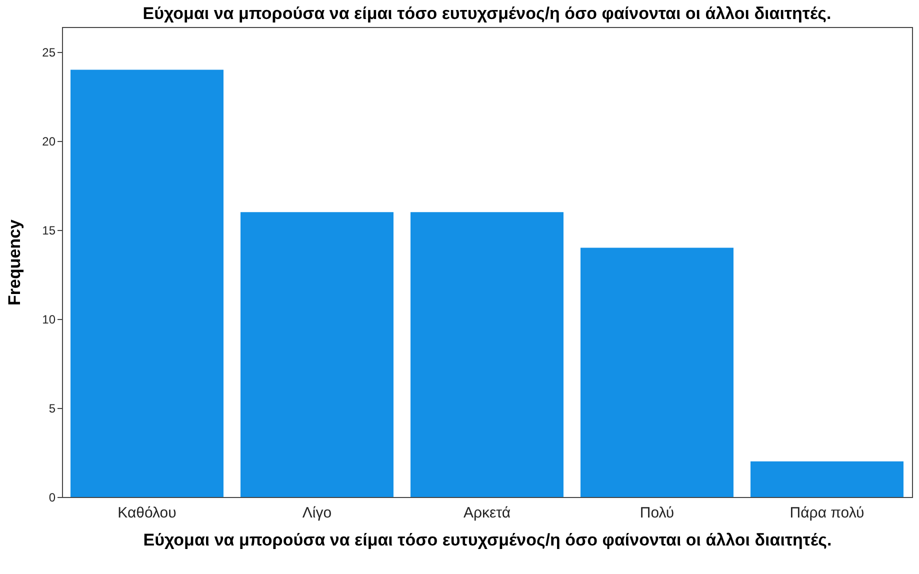 The height and width of the screenshot is (574, 919). What do you see at coordinates (487, 13) in the screenshot?
I see `chart-title: Εύχομαι να μπορούσα να είμαι τόσο ευτυχσμένος/η όσο φαίνονται οι άλλοι διαιτητές.` at bounding box center [487, 13].